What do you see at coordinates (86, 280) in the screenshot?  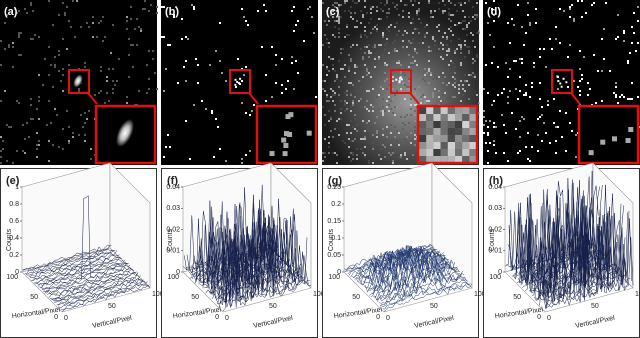 I see `floor` at bounding box center [86, 280].